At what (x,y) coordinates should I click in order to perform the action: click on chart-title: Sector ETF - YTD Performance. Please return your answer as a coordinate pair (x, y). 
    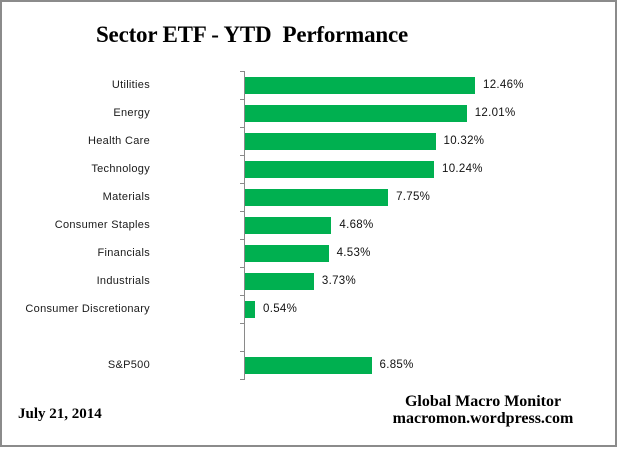
    Looking at the image, I should click on (252, 34).